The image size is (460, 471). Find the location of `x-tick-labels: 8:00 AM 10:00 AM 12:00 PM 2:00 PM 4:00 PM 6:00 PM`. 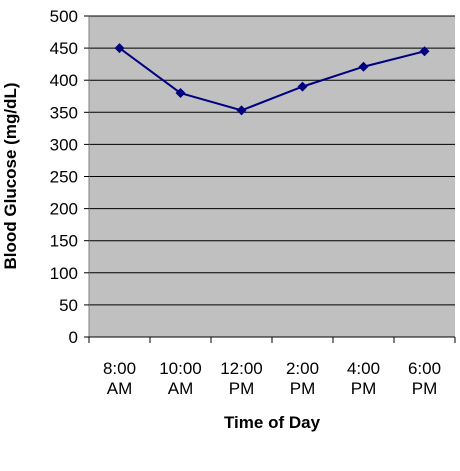

x-tick-labels: 8:00 AM 10:00 AM 12:00 PM 2:00 PM 4:00 PM 6:00 PM is located at coordinates (272, 367).